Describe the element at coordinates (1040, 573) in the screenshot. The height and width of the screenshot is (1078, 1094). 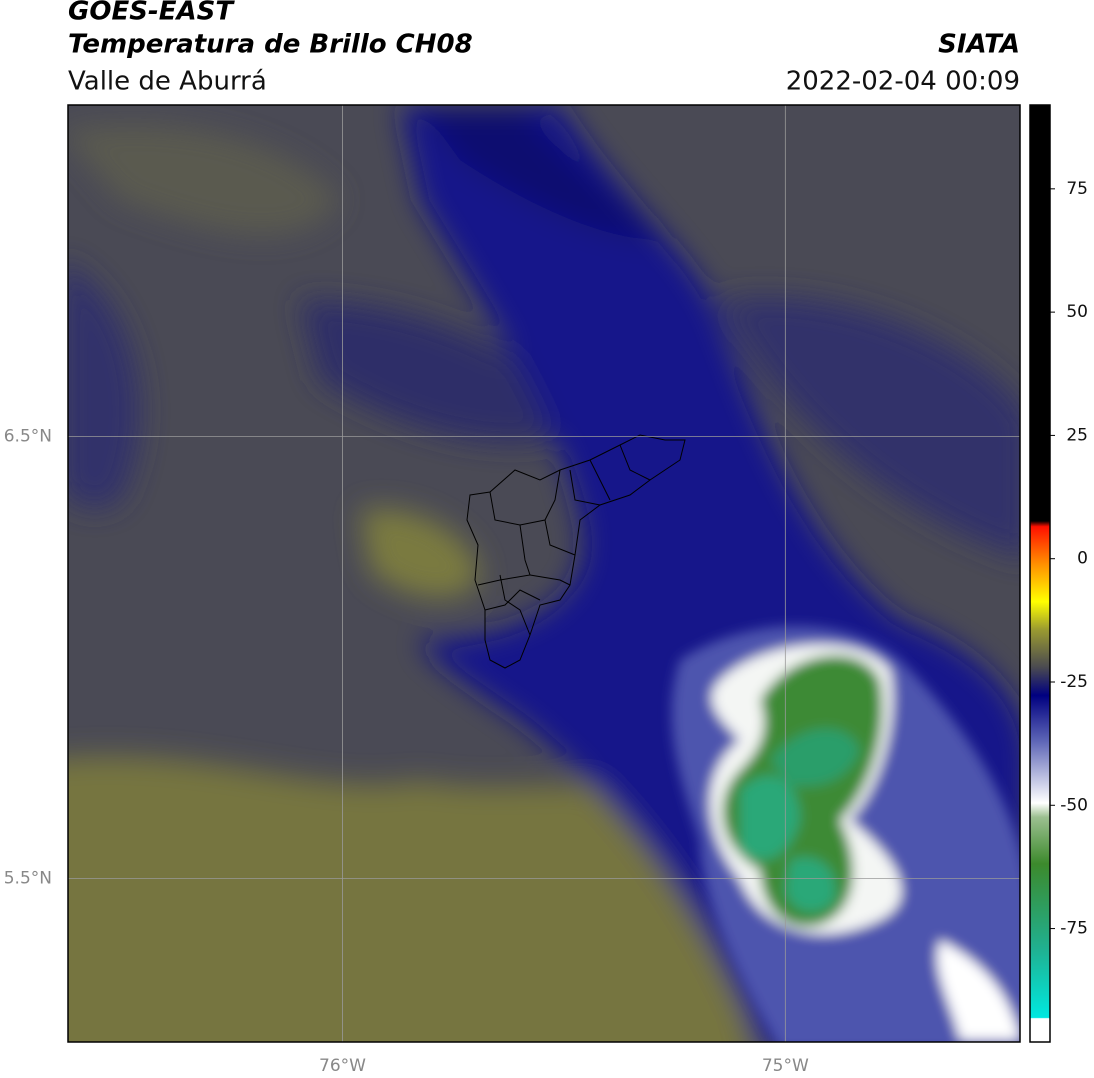
I see `colorbar` at that location.